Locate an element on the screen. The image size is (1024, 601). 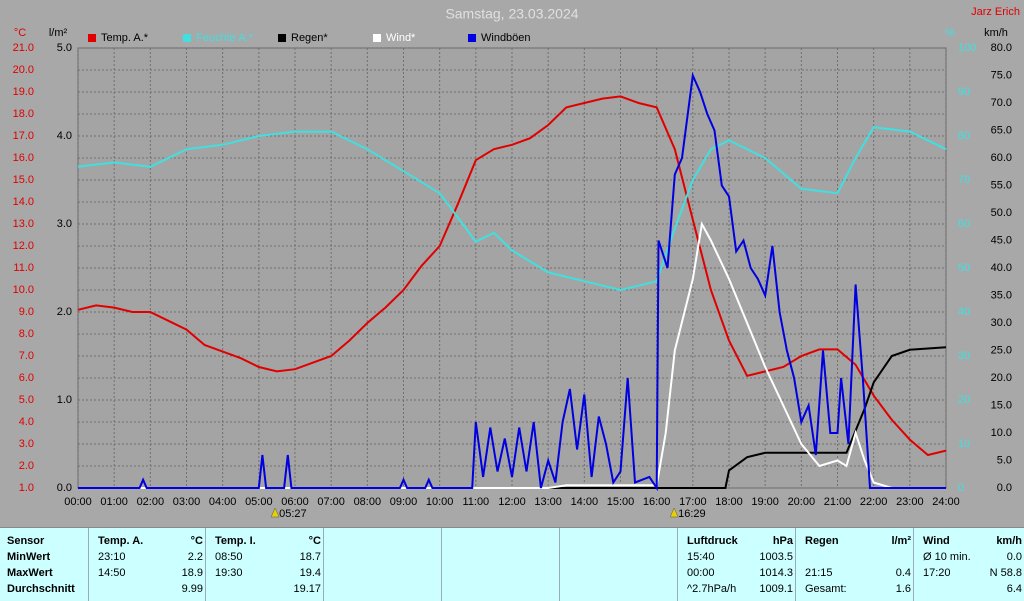
y-tick-label: 20 is located at coordinates (964, 400).